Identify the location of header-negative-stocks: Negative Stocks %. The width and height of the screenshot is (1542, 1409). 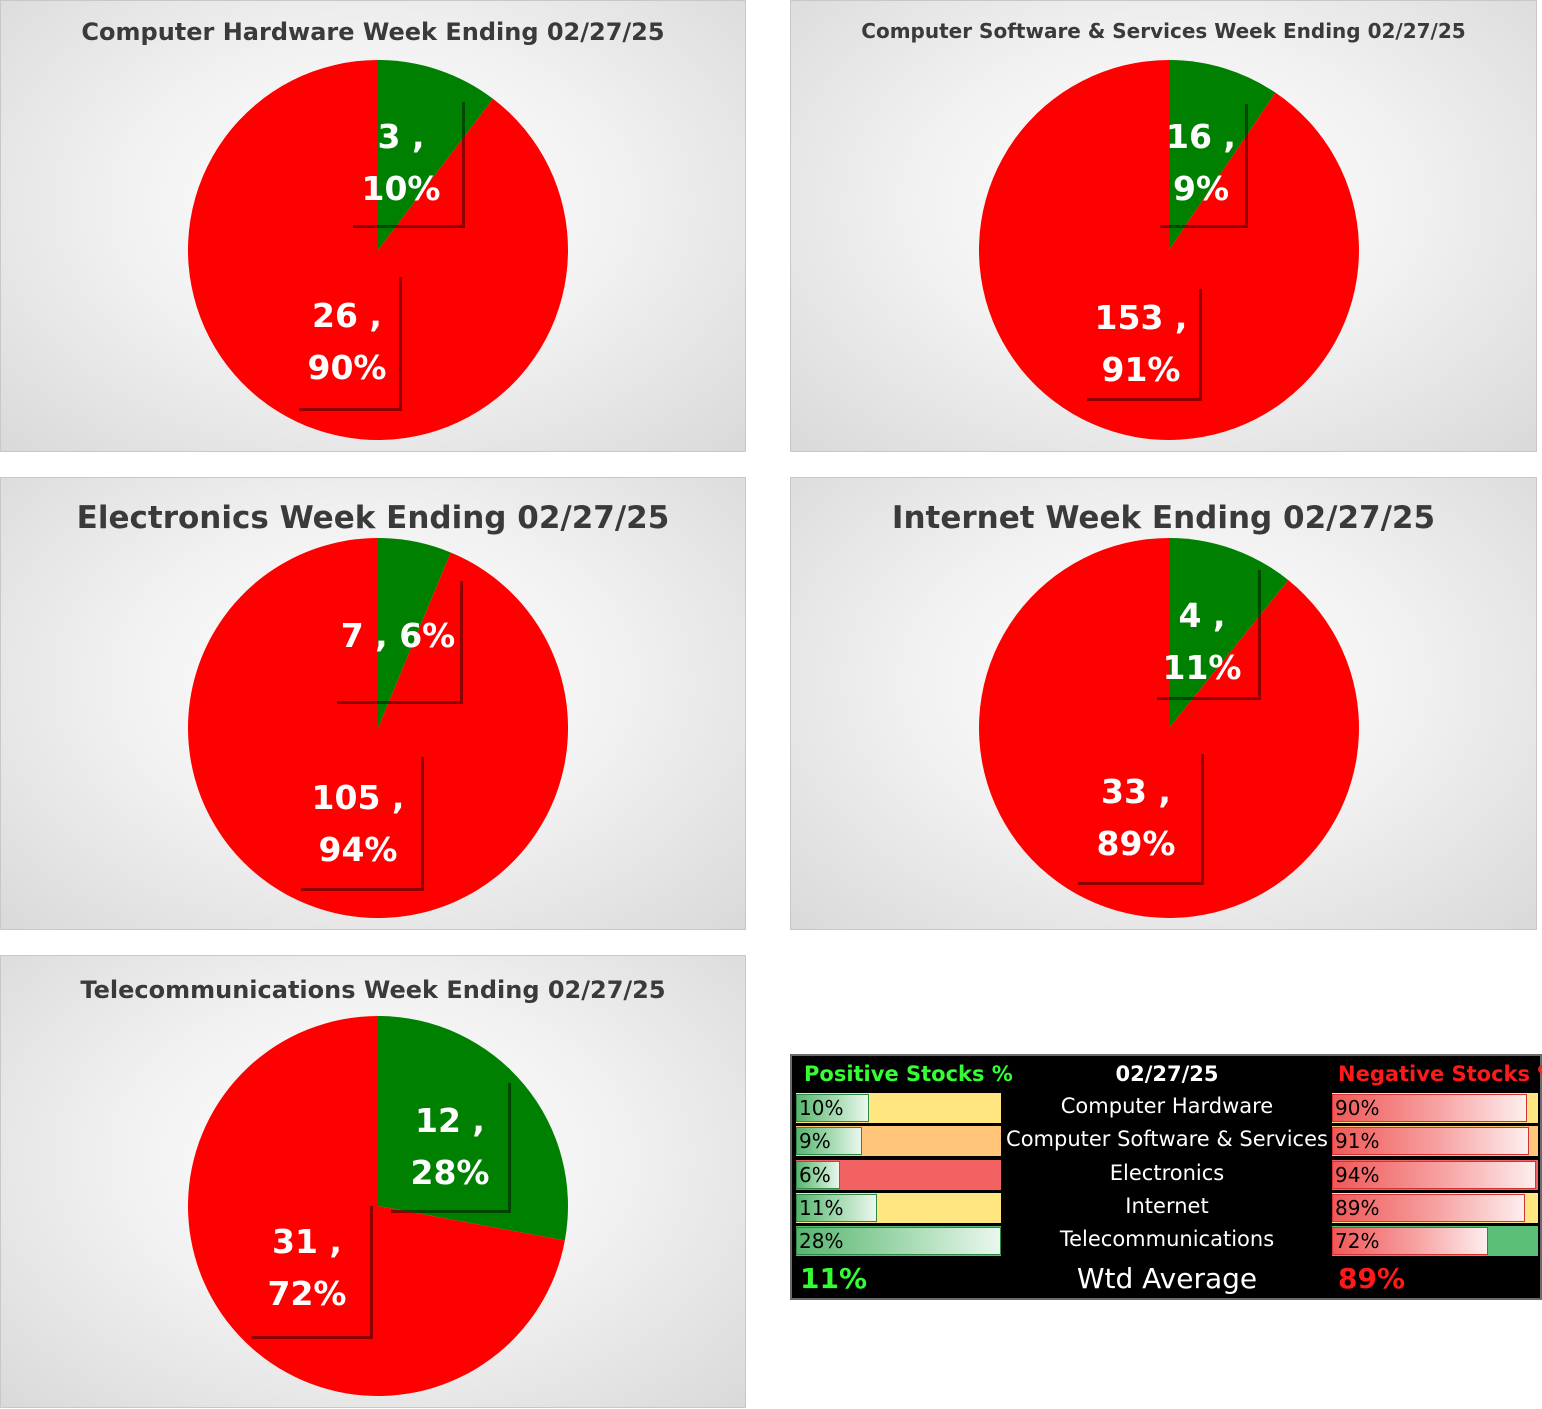
(1440, 1074).